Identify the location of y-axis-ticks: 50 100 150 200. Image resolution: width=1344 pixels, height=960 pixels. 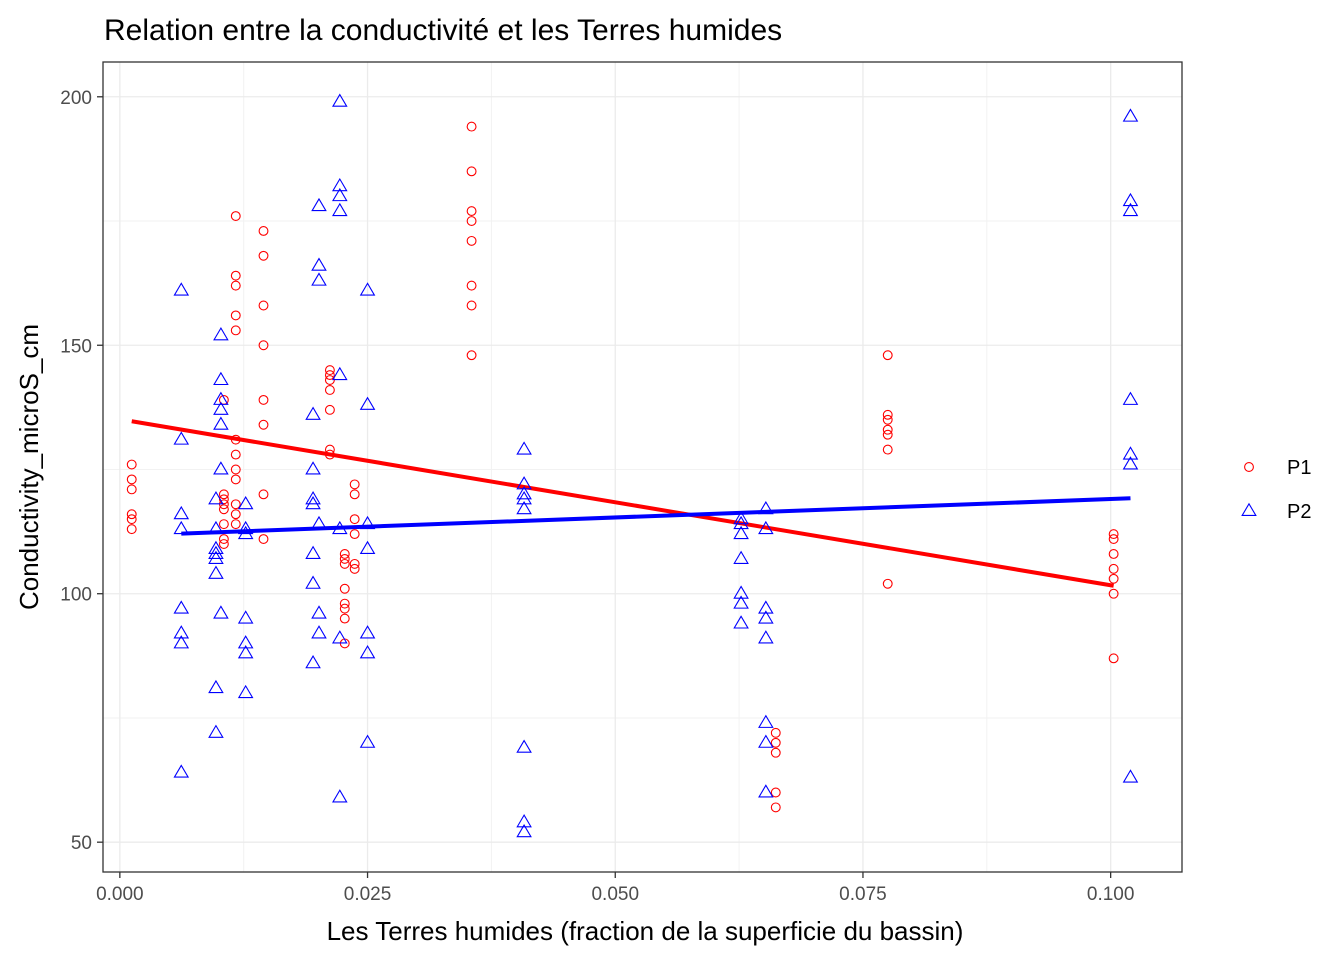
(81, 471).